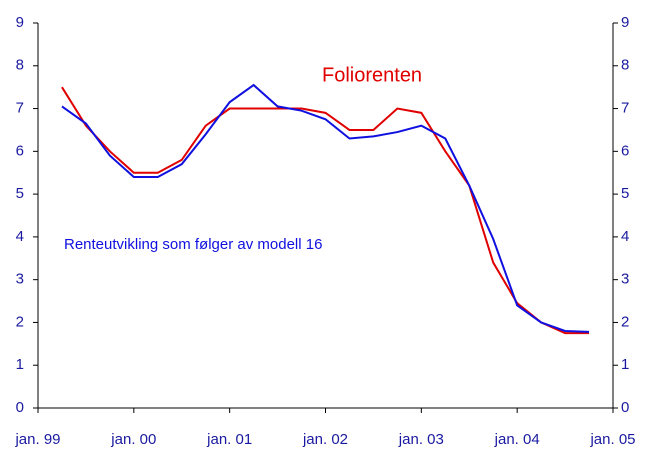 The width and height of the screenshot is (647, 451). Describe the element at coordinates (20, 193) in the screenshot. I see `y-tick-label: 5` at that location.